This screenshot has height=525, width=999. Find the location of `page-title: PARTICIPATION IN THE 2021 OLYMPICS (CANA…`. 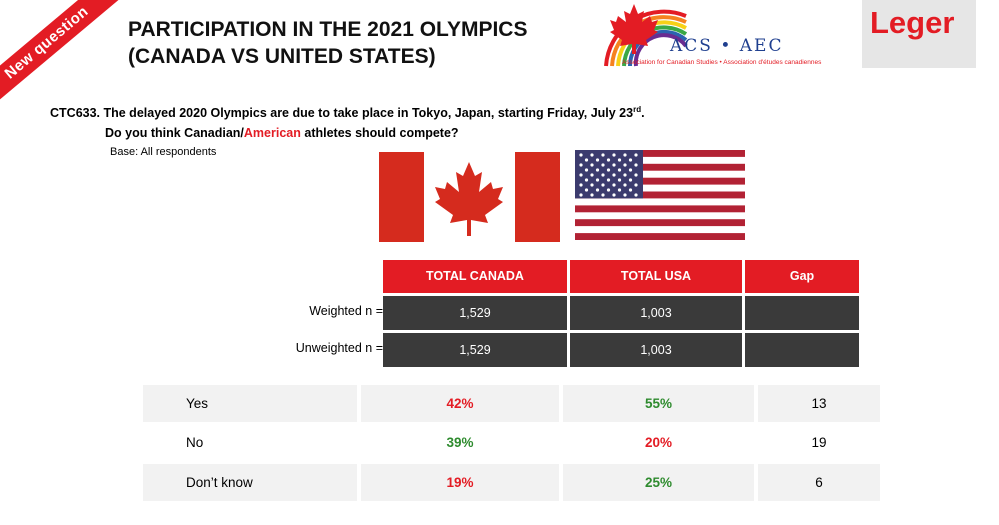

page-title: PARTICIPATION IN THE 2021 OLYMPICS (CANA… is located at coordinates (327, 43).